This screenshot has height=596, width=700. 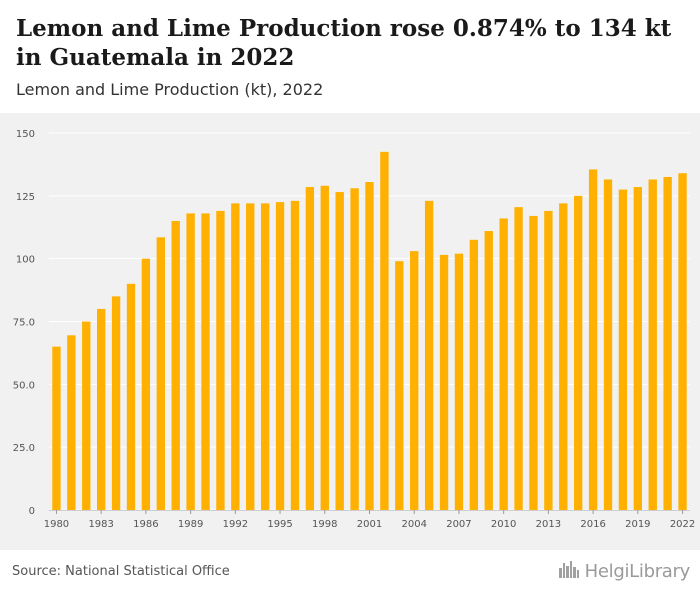 I want to click on x-tick-label: 2019, so click(x=637, y=524).